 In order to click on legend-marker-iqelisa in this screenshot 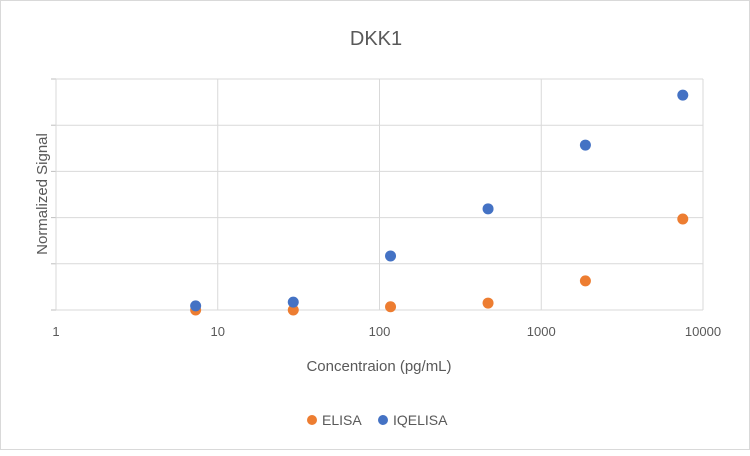, I will do `click(383, 420)`.